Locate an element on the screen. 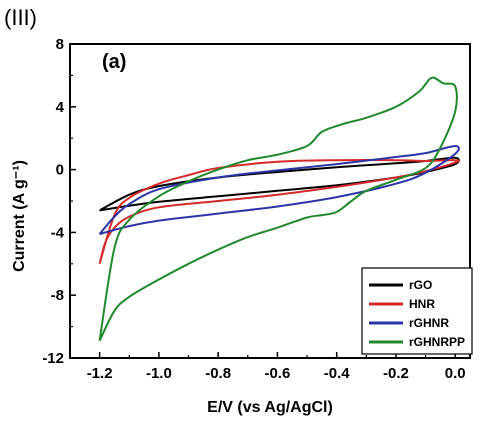  x-tick-label: -1.2 is located at coordinates (100, 373).